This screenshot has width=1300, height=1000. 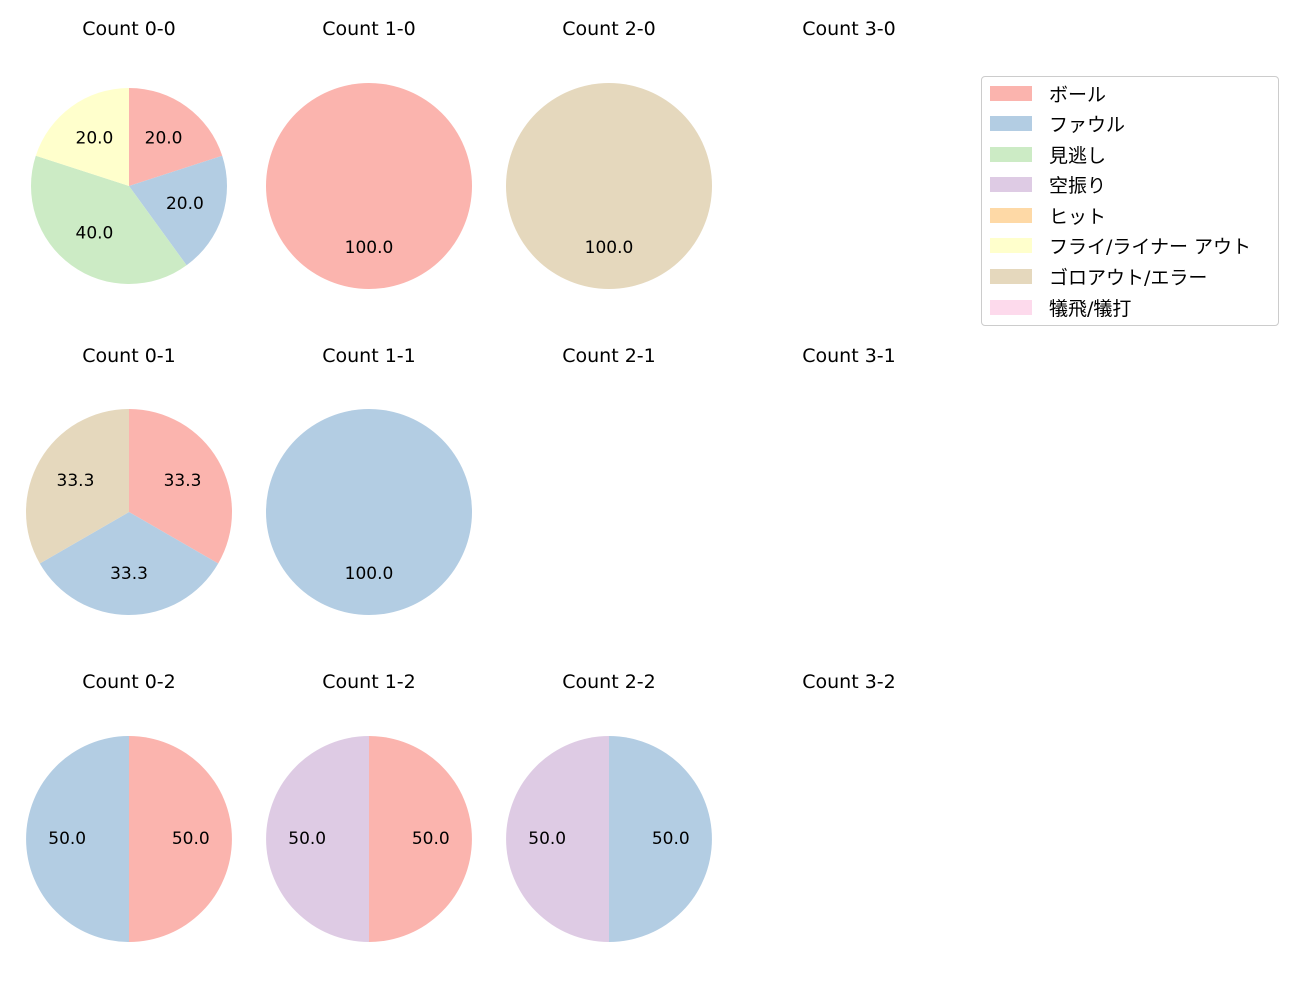 I want to click on panel-title: Count 0-2, so click(x=129, y=682).